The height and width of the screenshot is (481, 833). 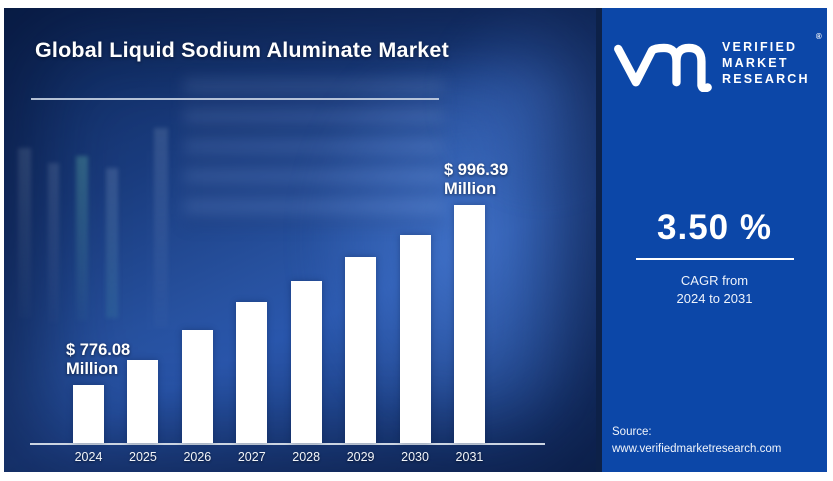 I want to click on year-label-2031: 2031, so click(x=469, y=457).